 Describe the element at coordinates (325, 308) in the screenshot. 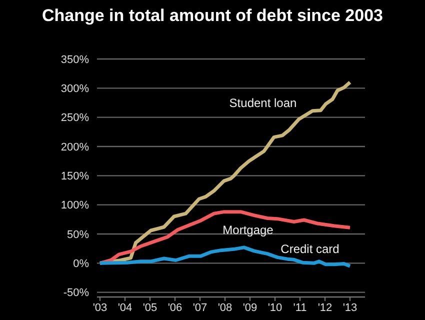

I see `x-tick-label: '12` at that location.